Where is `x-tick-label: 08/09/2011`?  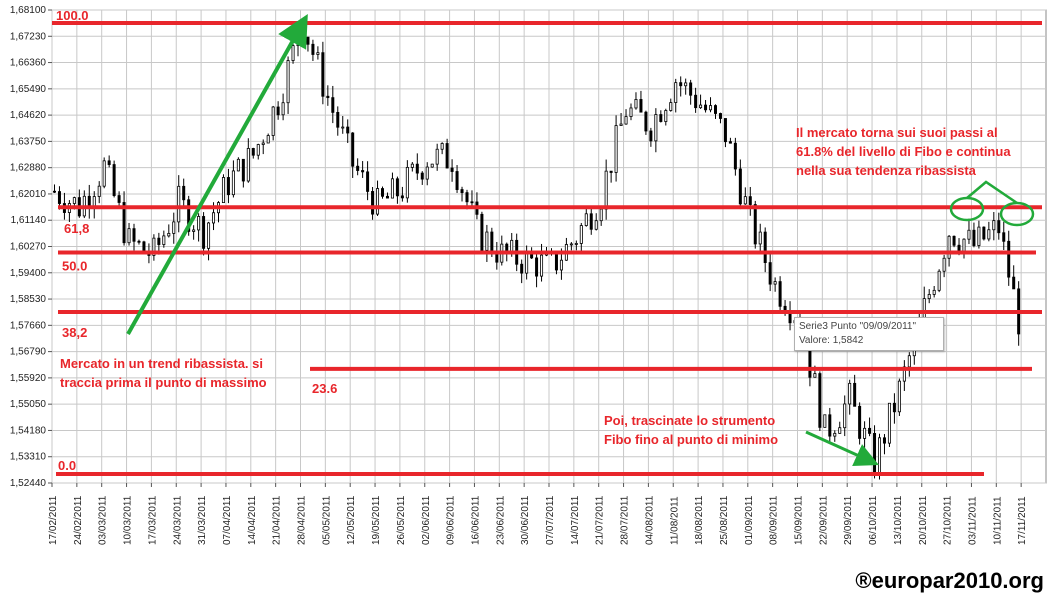 x-tick-label: 08/09/2011 is located at coordinates (774, 520).